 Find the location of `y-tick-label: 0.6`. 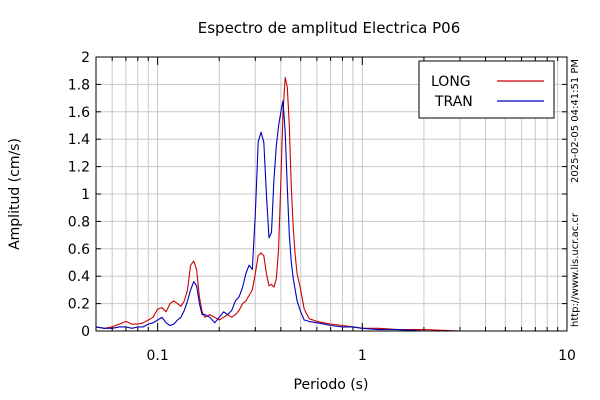

y-tick-label: 0.6 is located at coordinates (79, 250).